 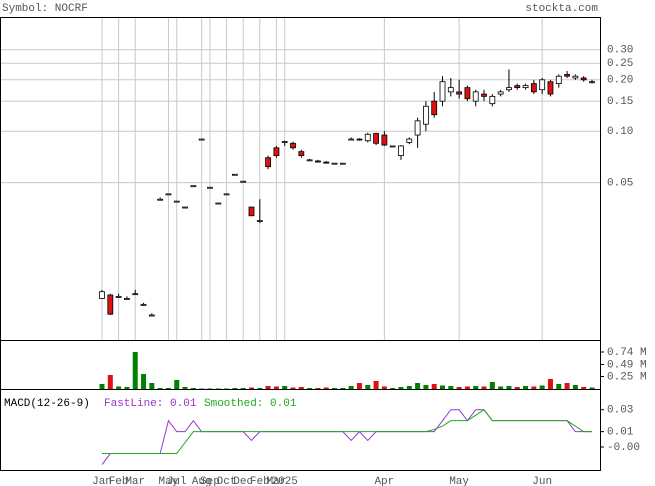 What do you see at coordinates (169, 481) in the screenshot?
I see `x-tick-label: May` at bounding box center [169, 481].